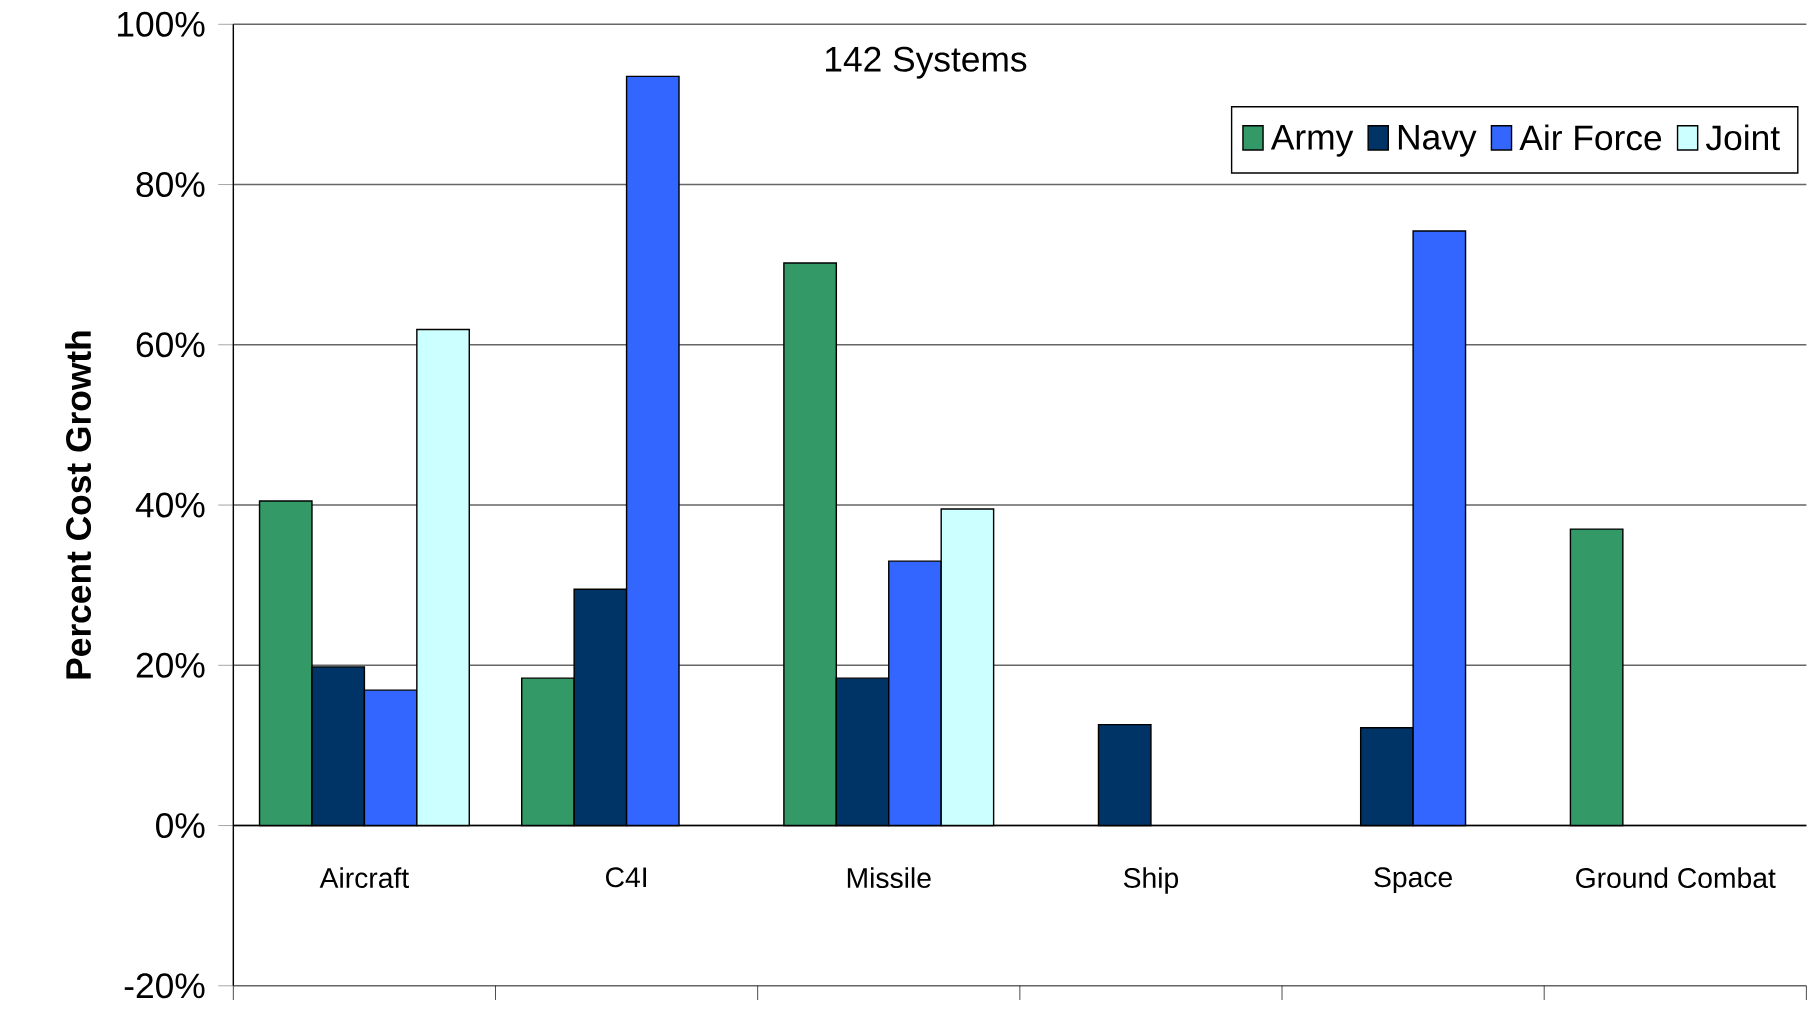 This screenshot has width=1817, height=1010. What do you see at coordinates (1413, 880) in the screenshot?
I see `x-tick-label: Space` at bounding box center [1413, 880].